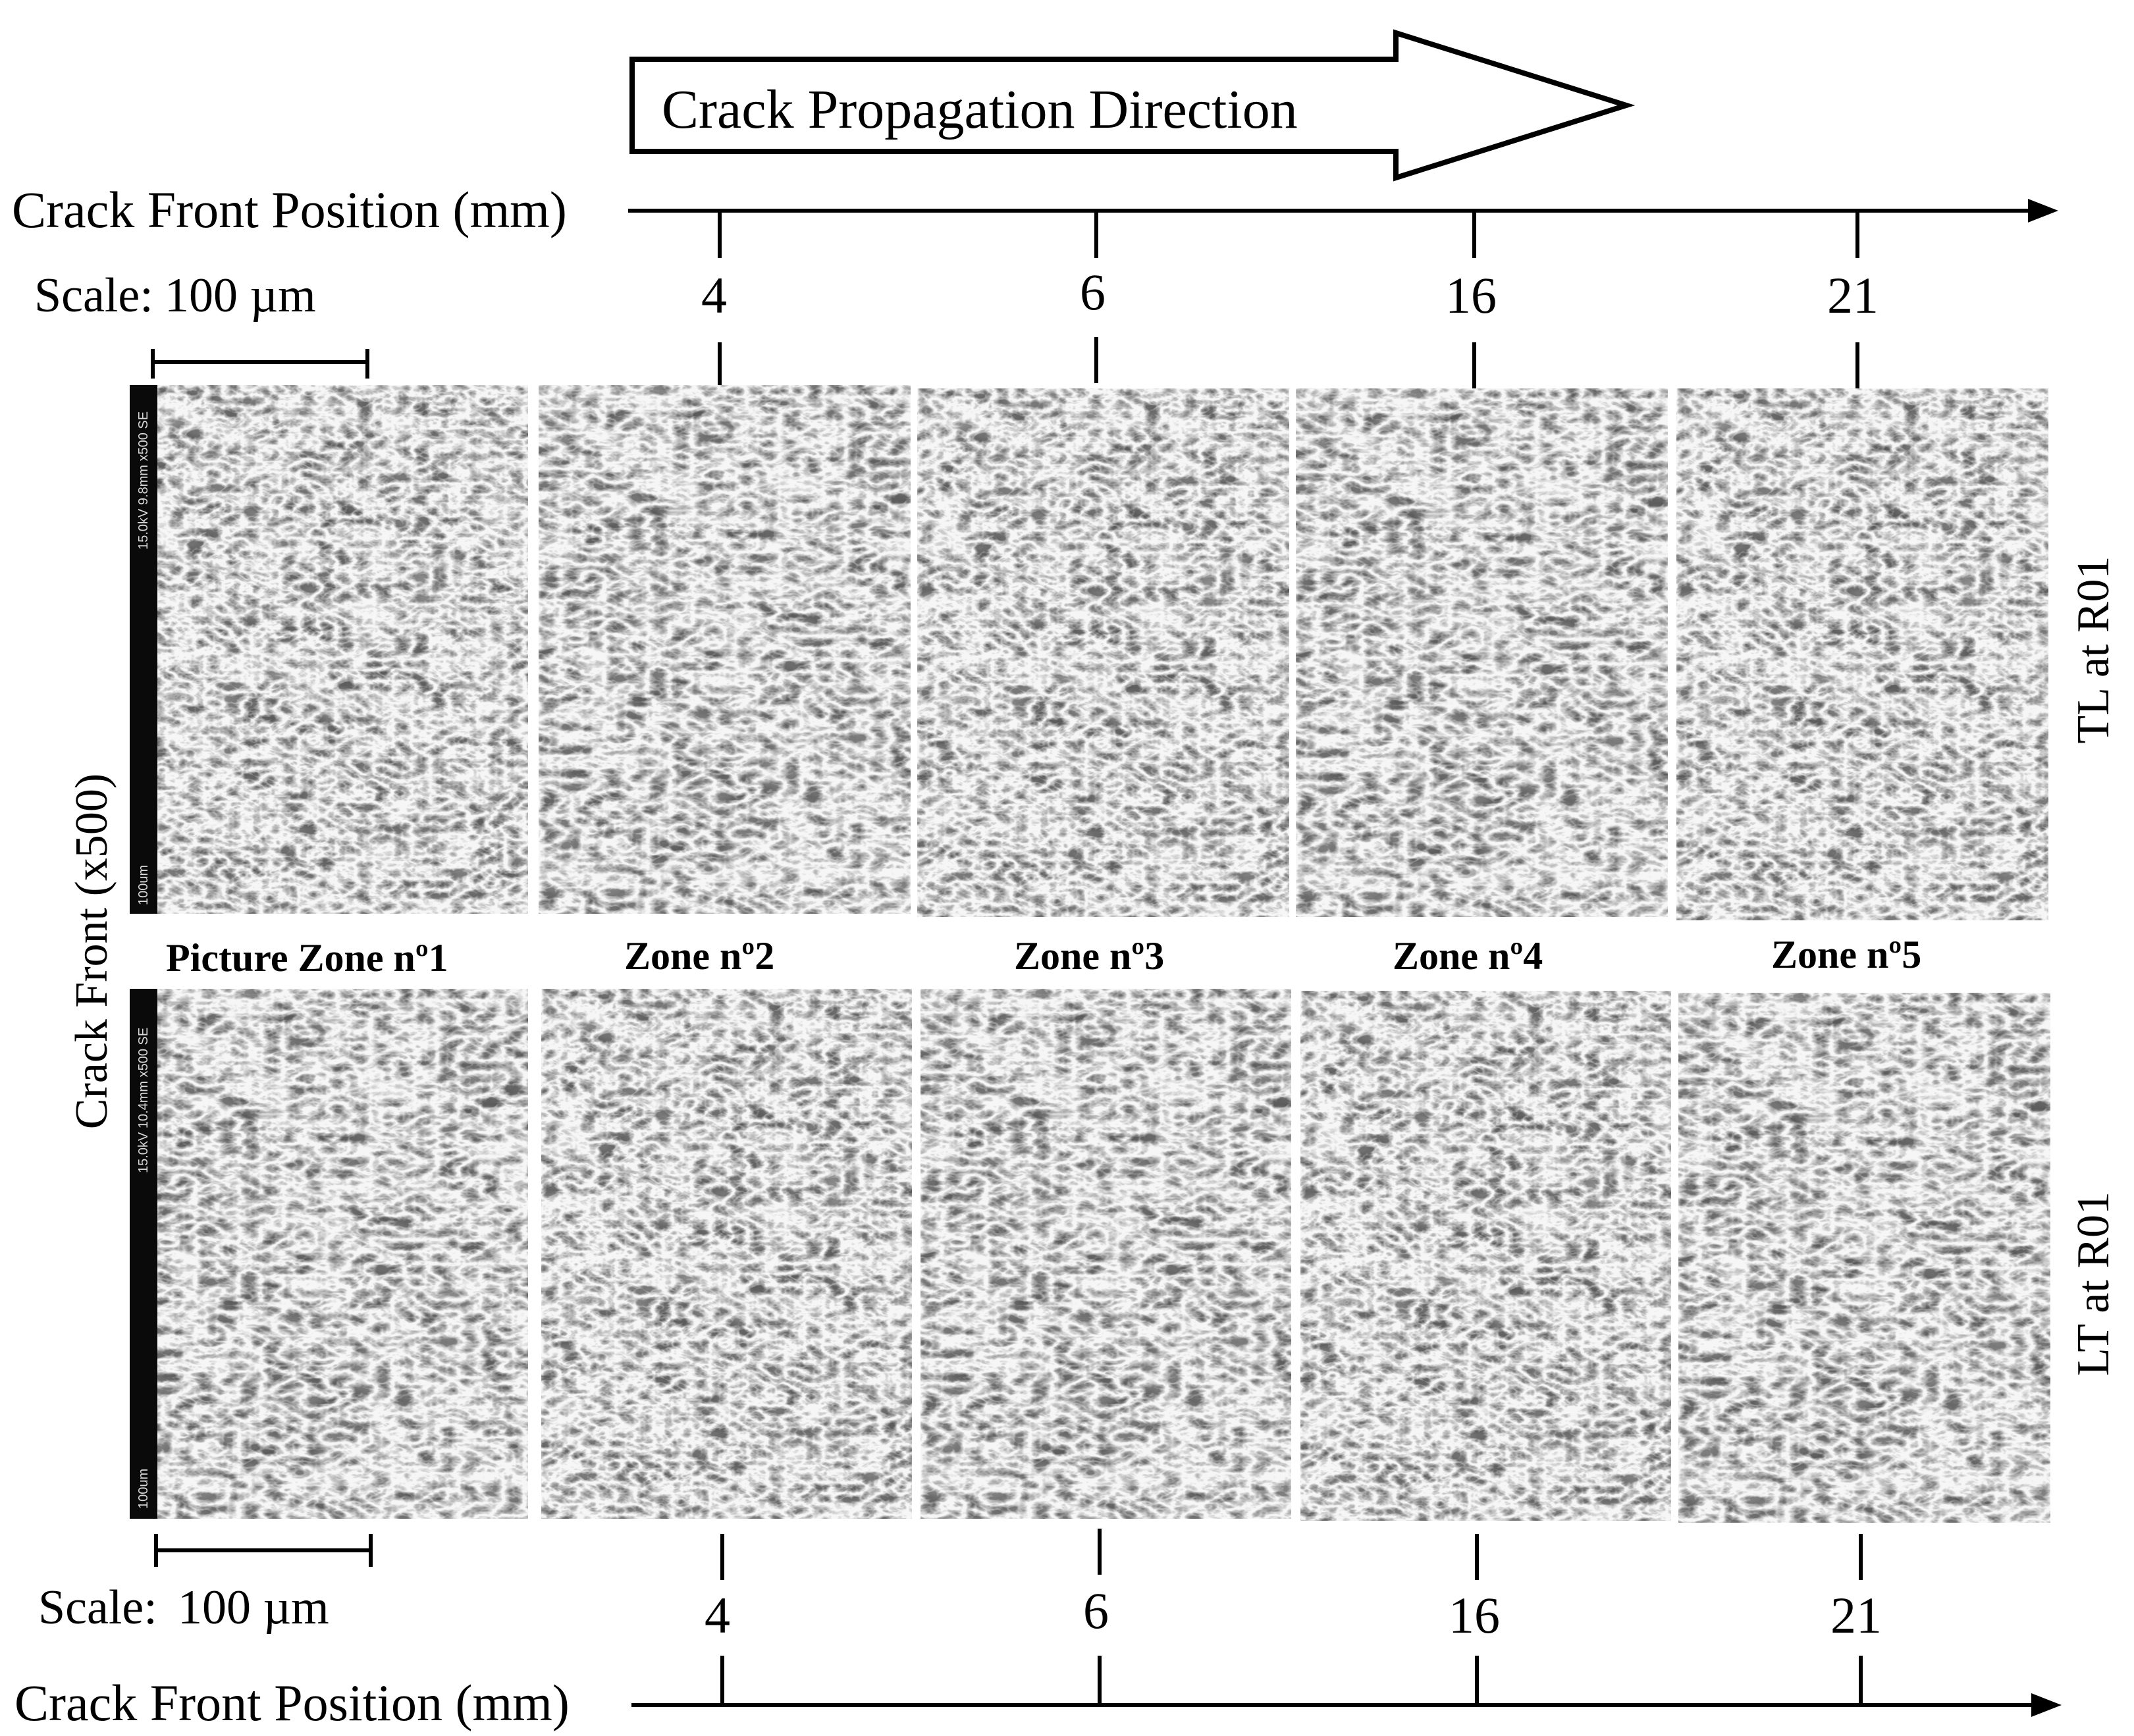 Image resolution: width=2134 pixels, height=1736 pixels. What do you see at coordinates (143, 884) in the screenshot?
I see `sem-bar-top: 100um` at bounding box center [143, 884].